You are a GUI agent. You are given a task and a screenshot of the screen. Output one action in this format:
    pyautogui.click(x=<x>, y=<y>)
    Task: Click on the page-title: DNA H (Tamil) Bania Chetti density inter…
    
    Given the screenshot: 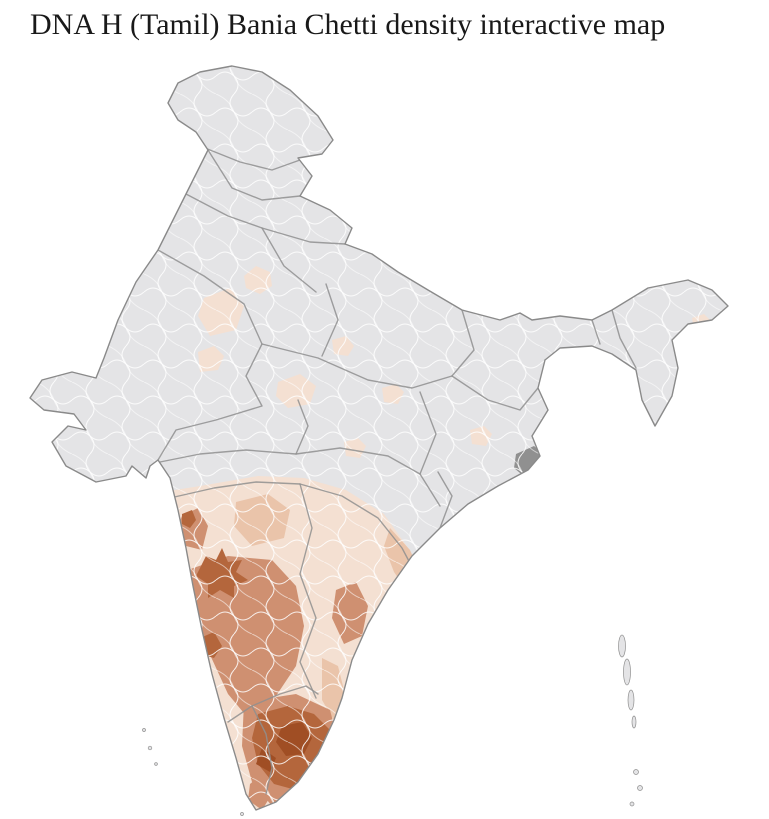 What is the action you would take?
    pyautogui.click(x=348, y=24)
    